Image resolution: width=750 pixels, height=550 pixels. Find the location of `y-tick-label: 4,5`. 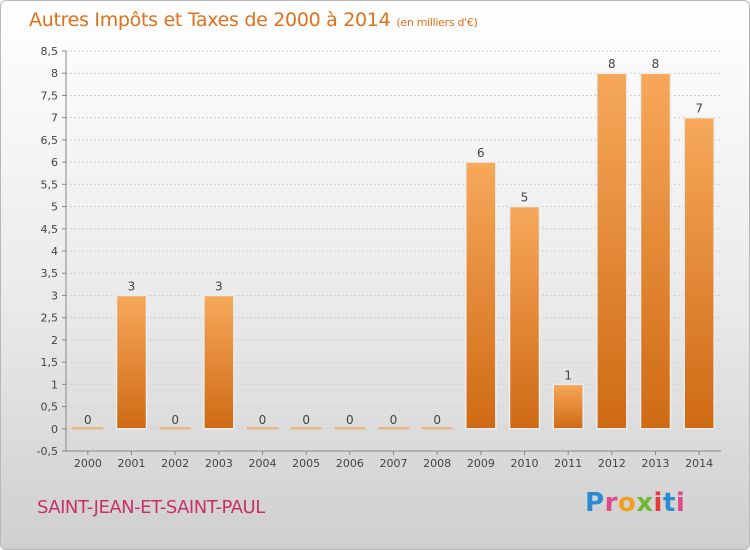

y-tick-label: 4,5 is located at coordinates (50, 229).